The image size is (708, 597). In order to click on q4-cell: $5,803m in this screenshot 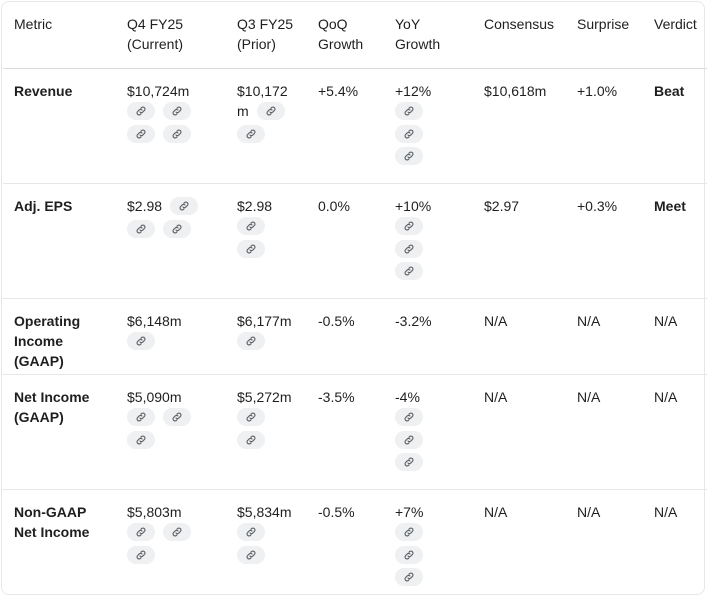, I will do `click(171, 541)`.